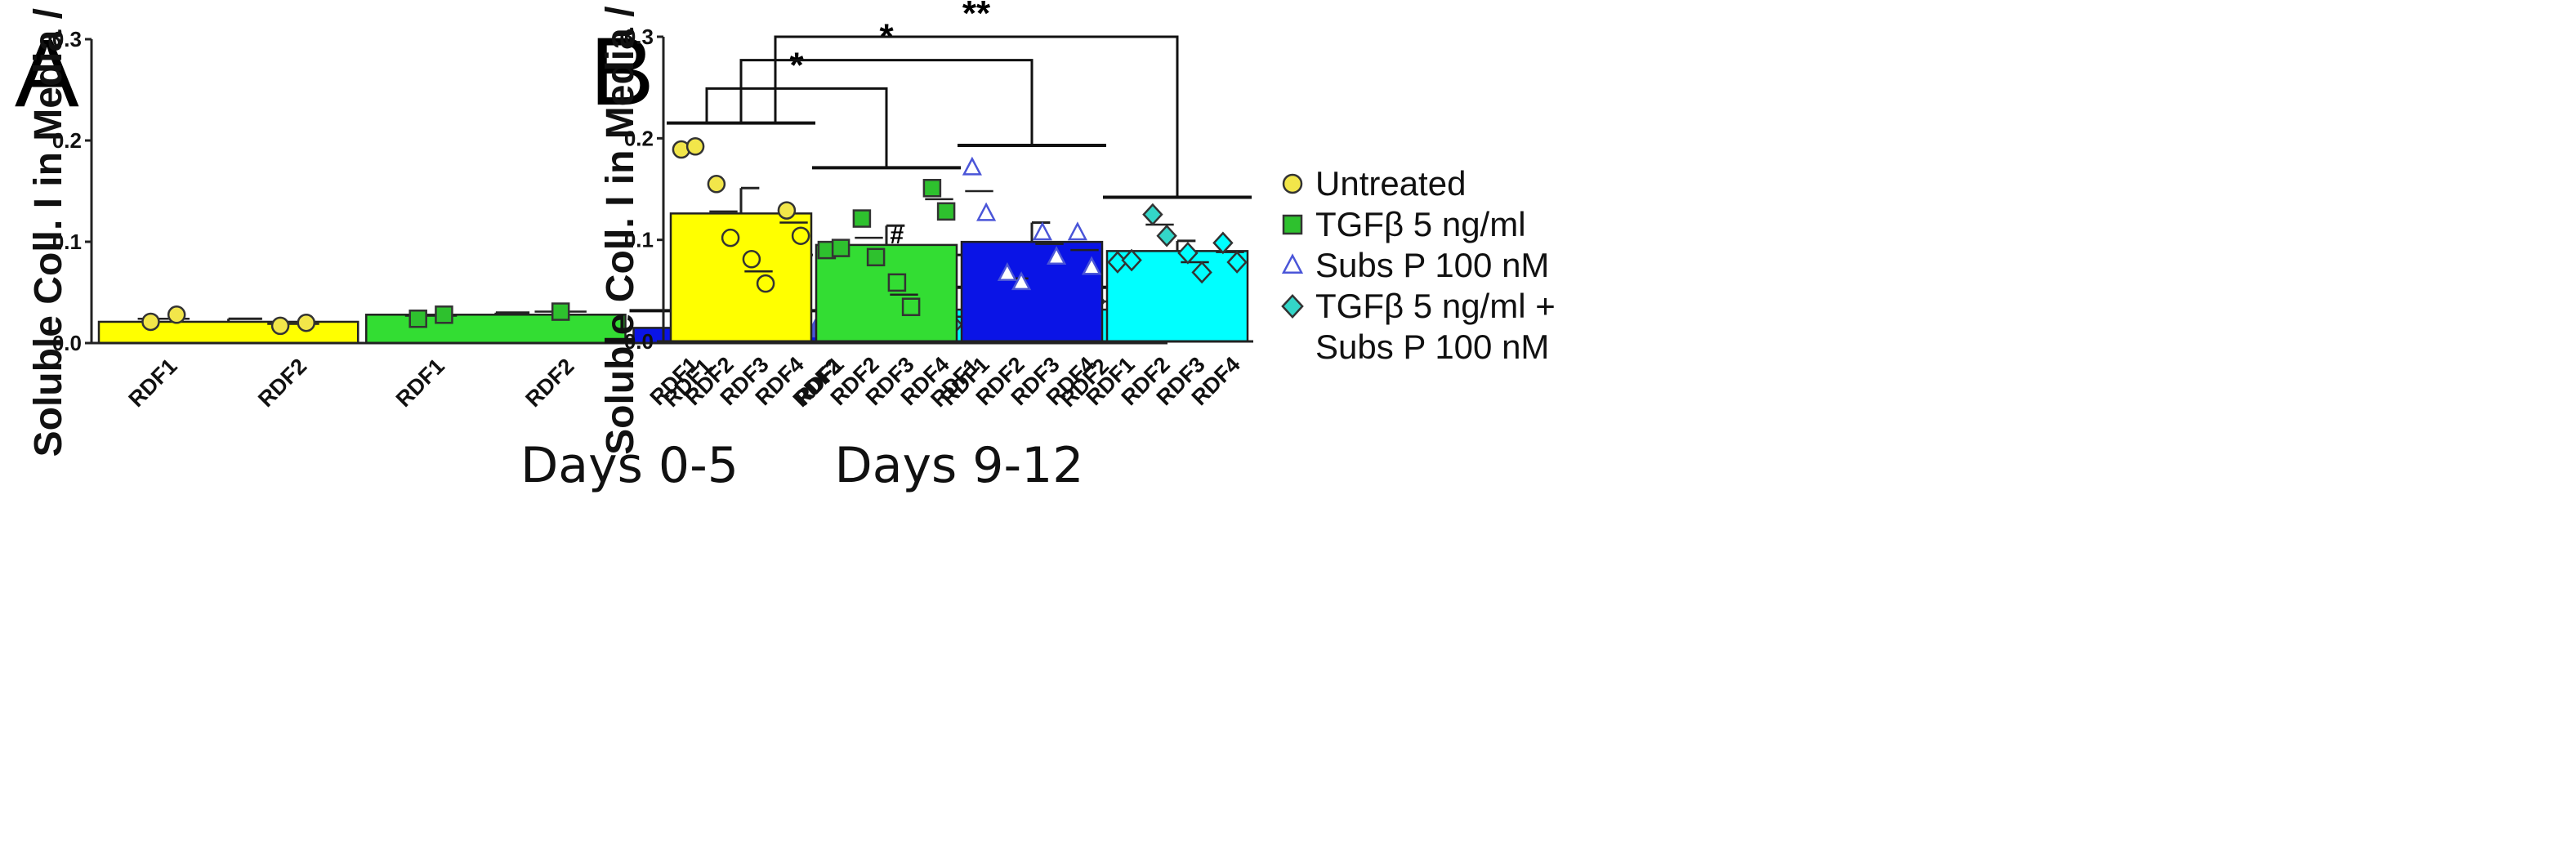  What do you see at coordinates (1421, 224) in the screenshot?
I see `legend-label: TGFβ 5 ng/ml` at bounding box center [1421, 224].